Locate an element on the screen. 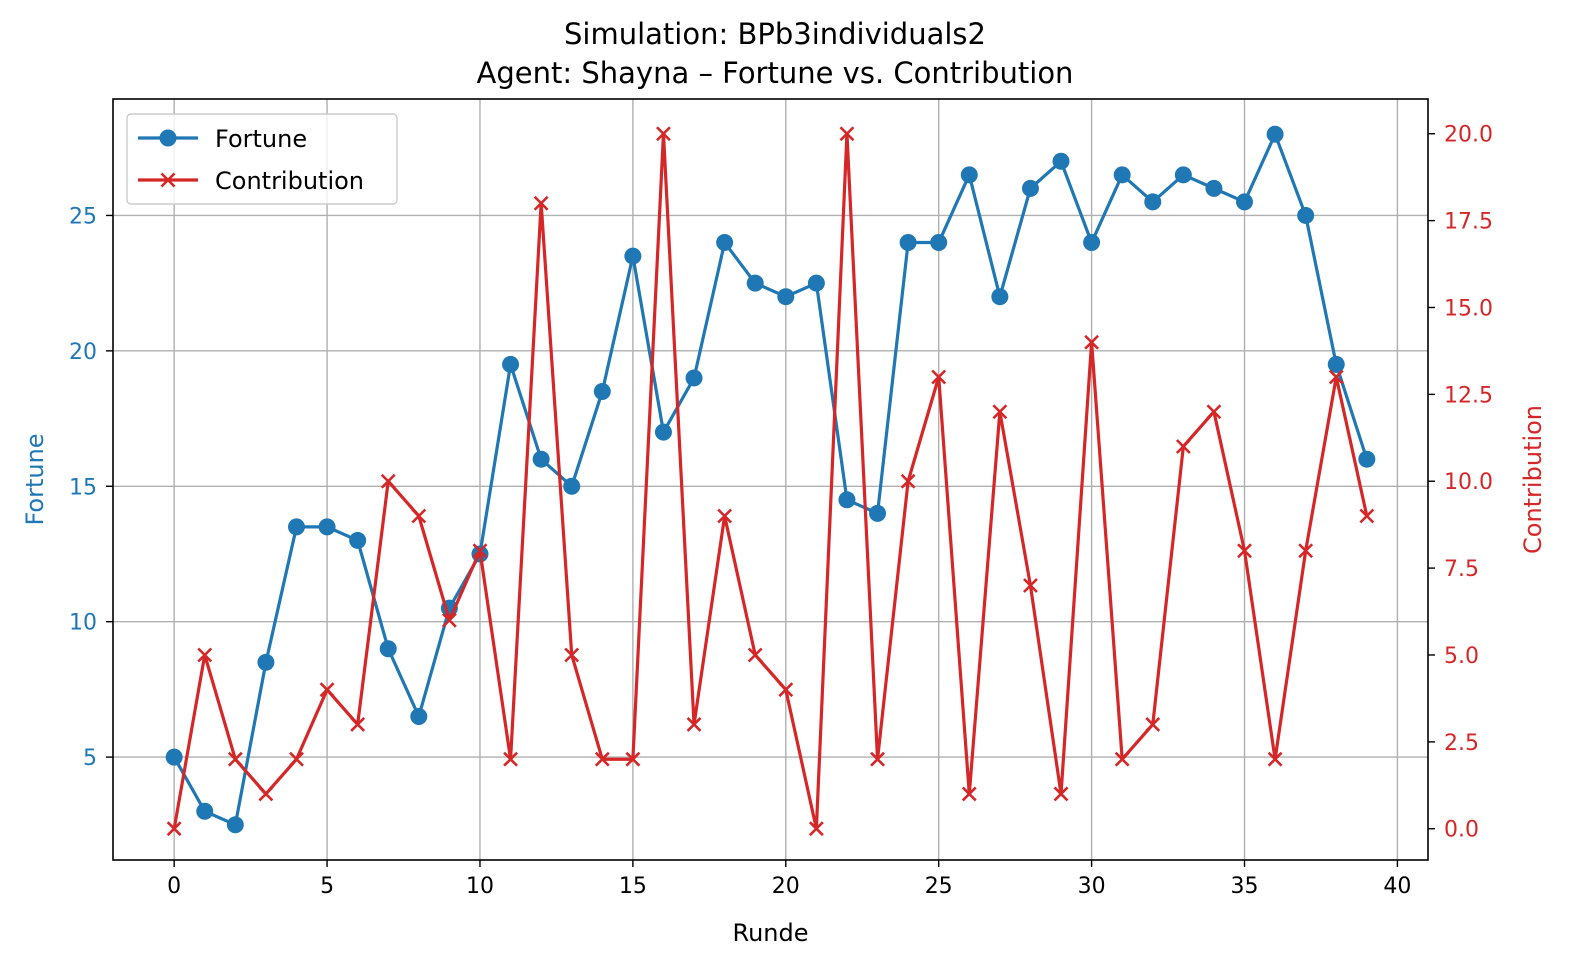 Image resolution: width=1580 pixels, height=974 pixels. legend-entry-fortune: Fortune is located at coordinates (222, 139).